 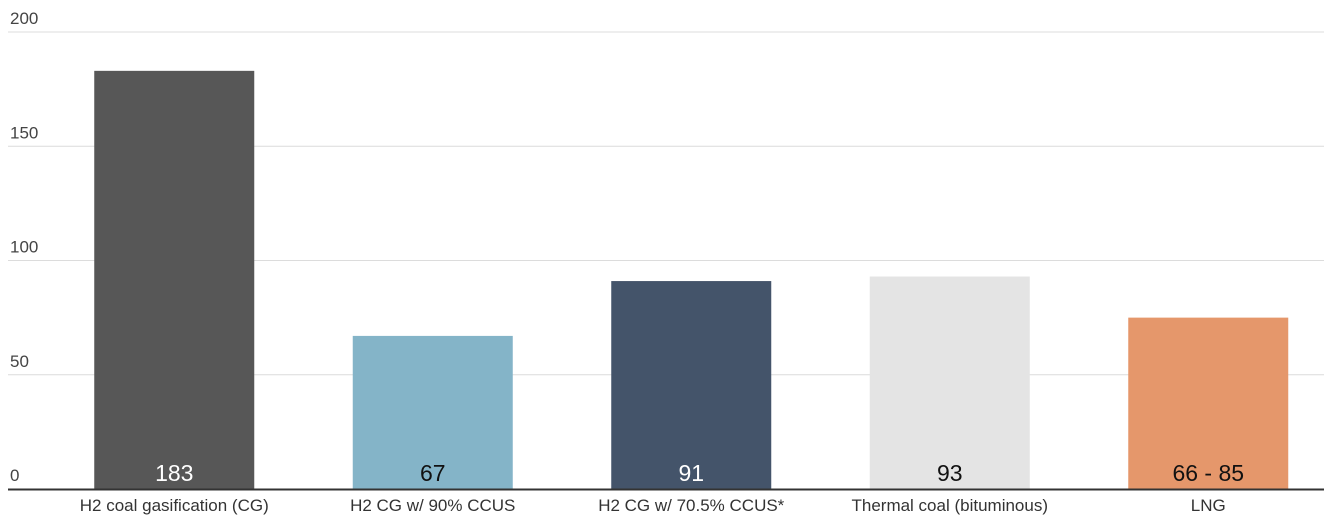 I want to click on y-tick-label-100: 100, so click(x=24, y=247).